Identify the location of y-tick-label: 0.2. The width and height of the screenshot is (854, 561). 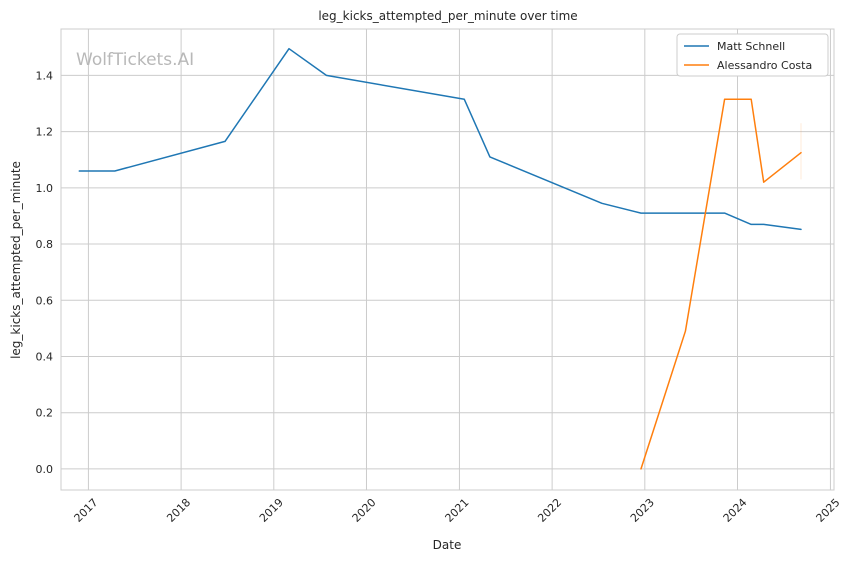
(45, 413).